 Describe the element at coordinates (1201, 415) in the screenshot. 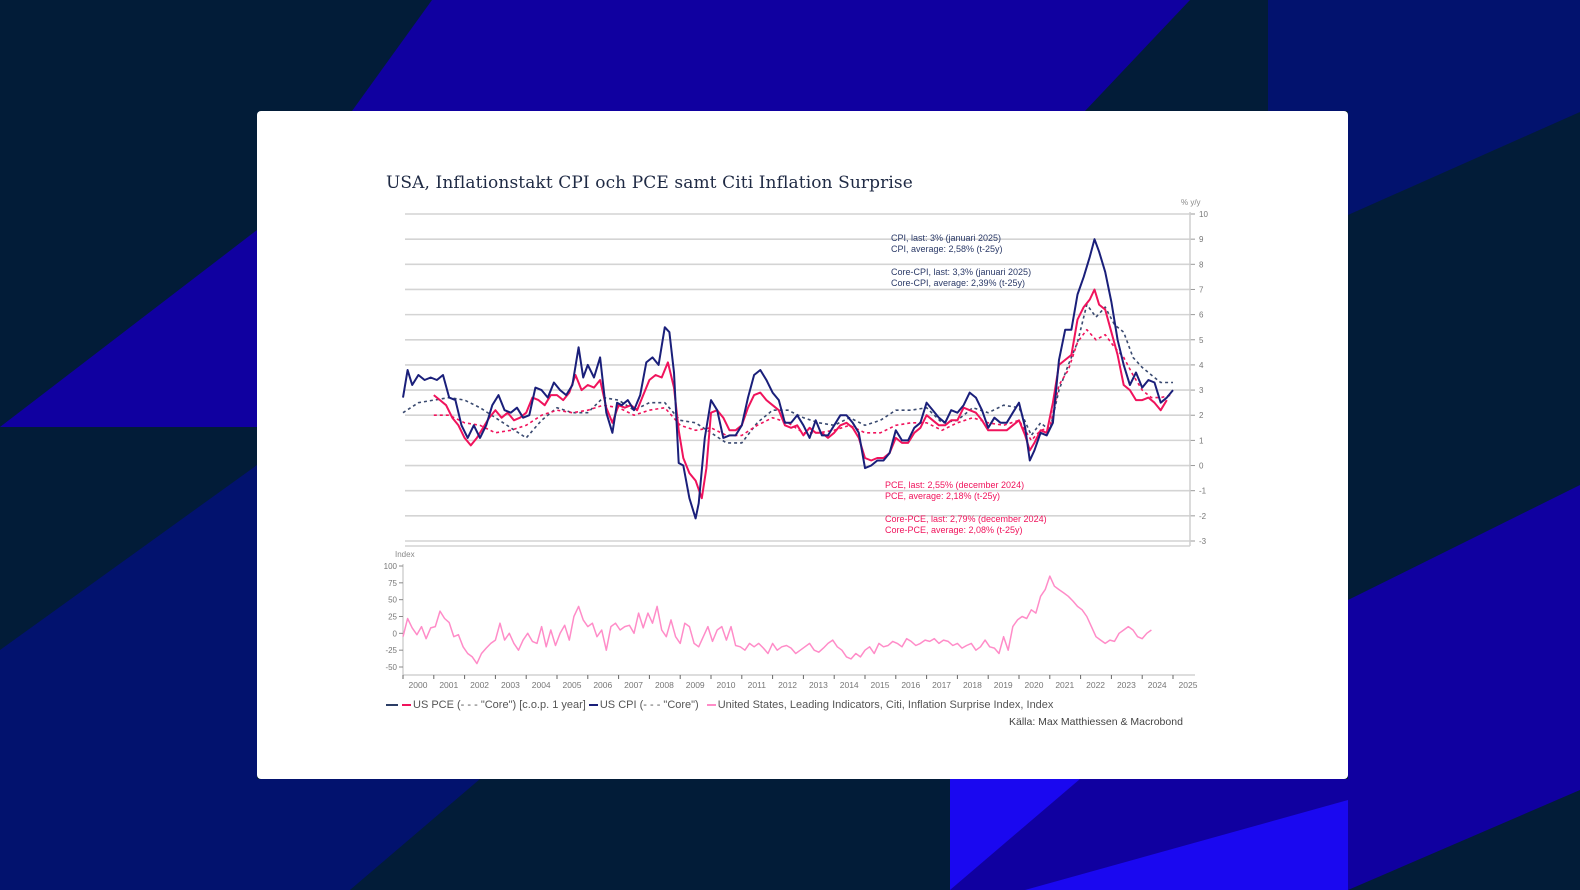

I see `y-tick-label: 2` at that location.